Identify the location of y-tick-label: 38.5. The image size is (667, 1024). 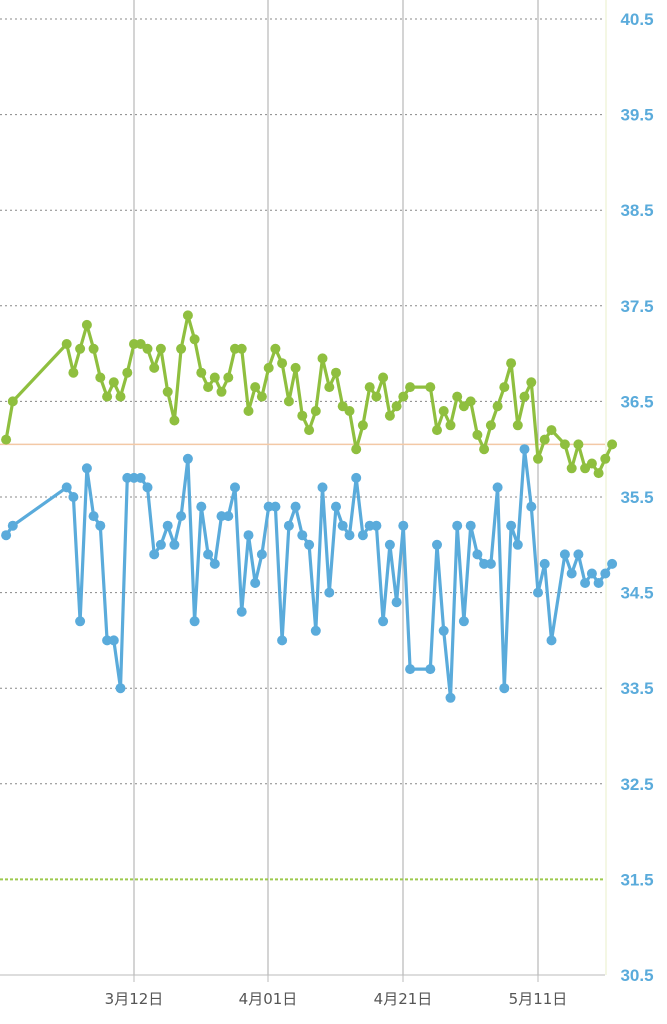
(636, 210).